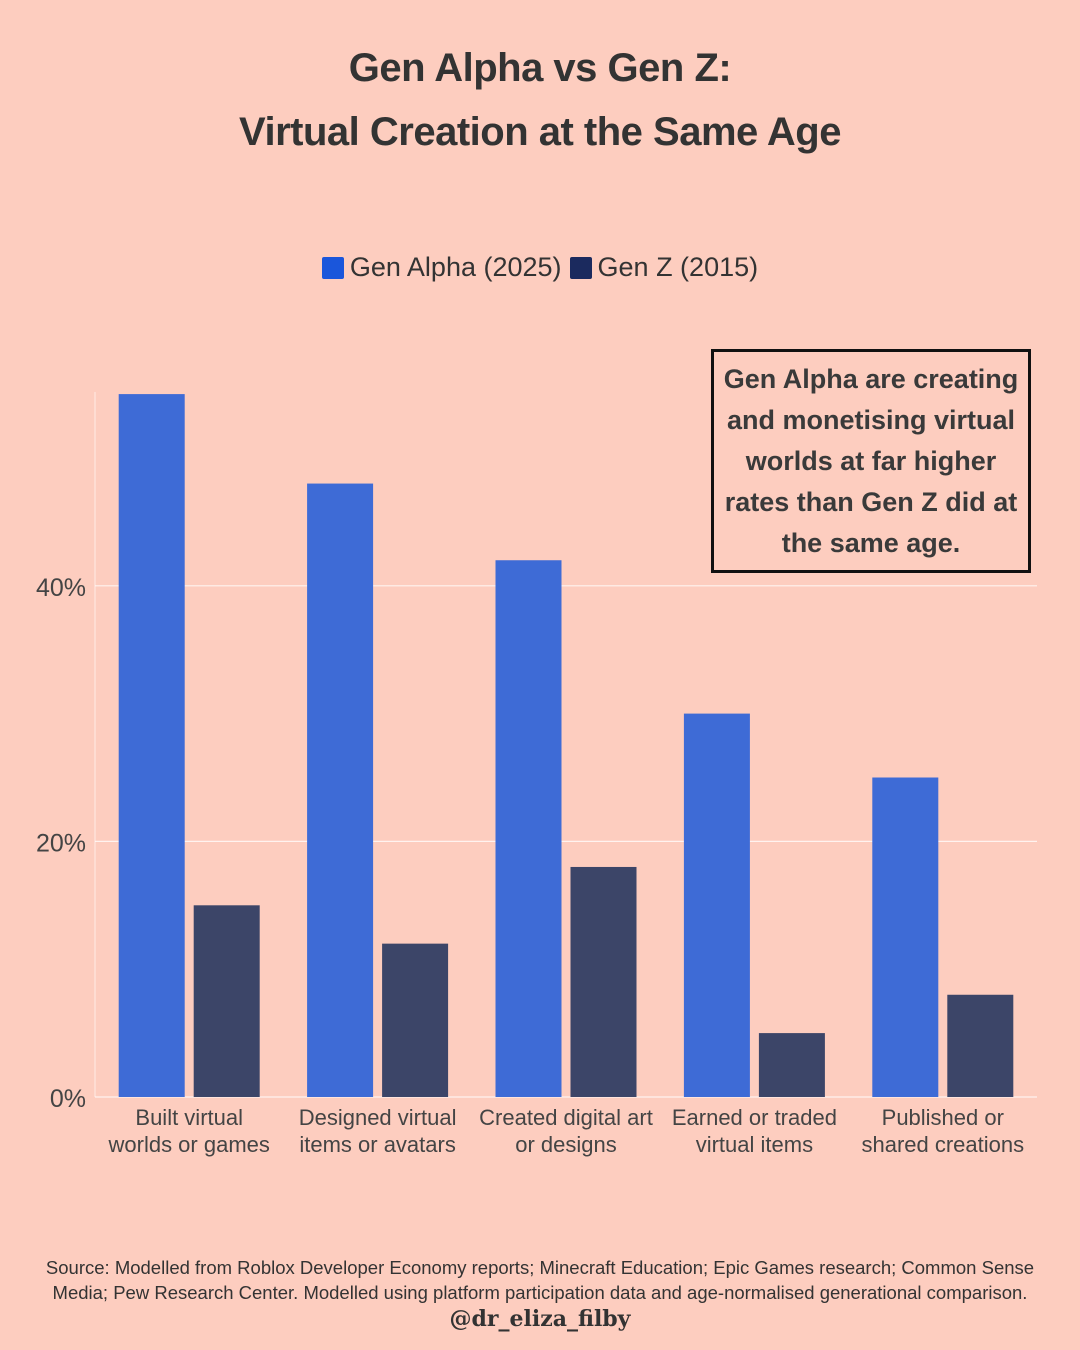 This screenshot has height=1350, width=1080. Describe the element at coordinates (754, 1144) in the screenshot. I see `x-tick-label-4-line-2: virtual items` at that location.